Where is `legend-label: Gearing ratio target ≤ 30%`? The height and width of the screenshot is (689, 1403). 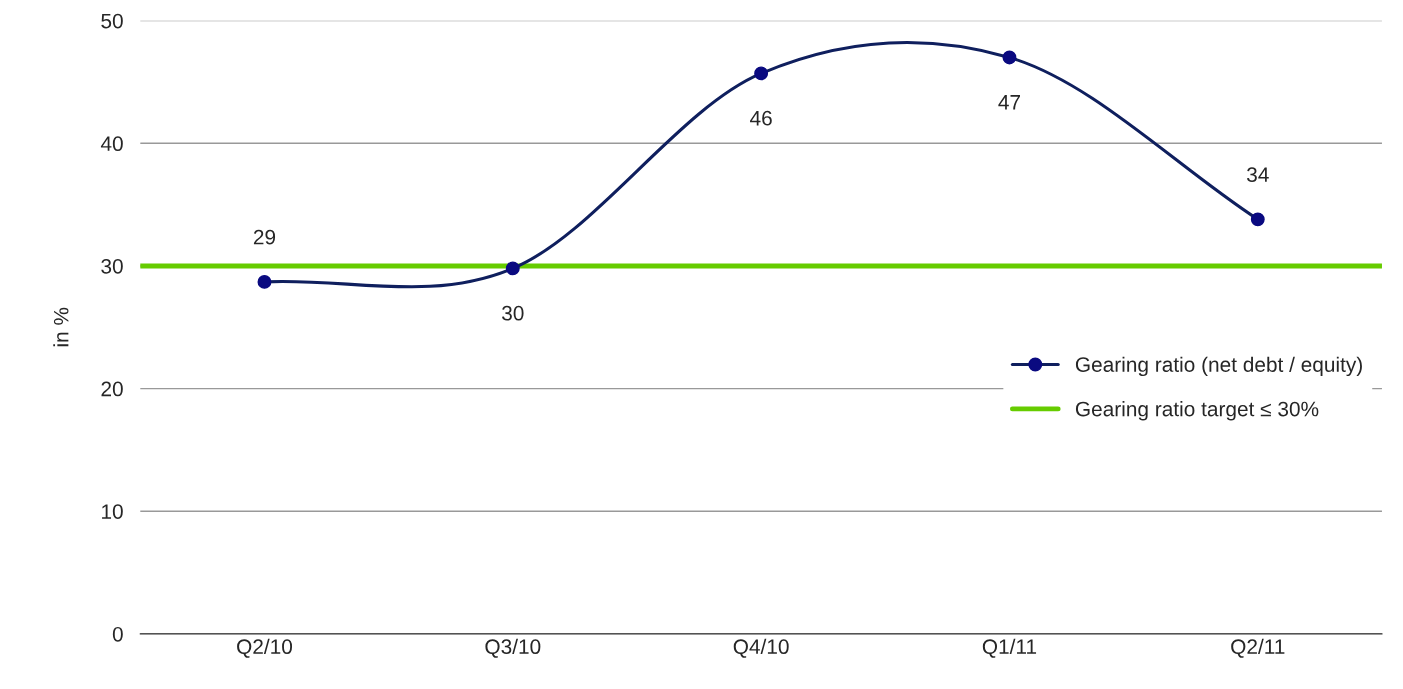
legend-label: Gearing ratio target ≤ 30% is located at coordinates (1197, 411).